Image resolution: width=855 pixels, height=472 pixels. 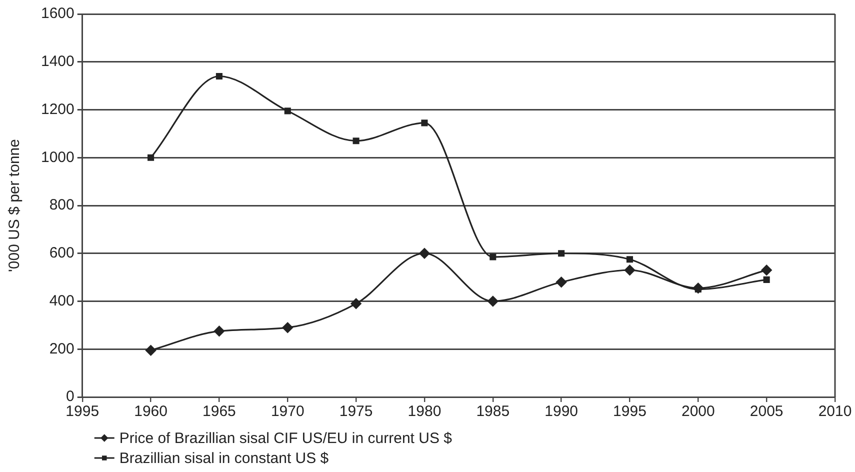 I want to click on y-tick-label: 0, so click(x=70, y=397).